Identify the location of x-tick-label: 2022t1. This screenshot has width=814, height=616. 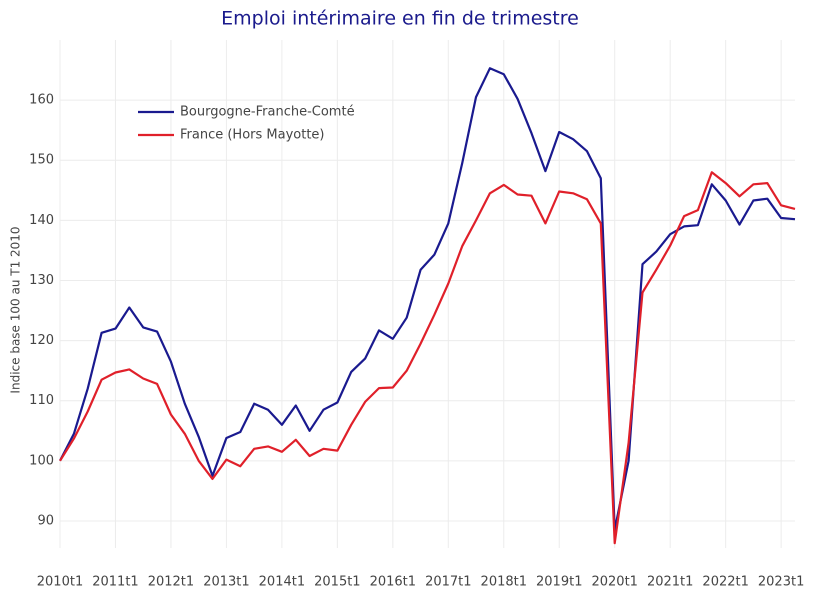
(725, 582).